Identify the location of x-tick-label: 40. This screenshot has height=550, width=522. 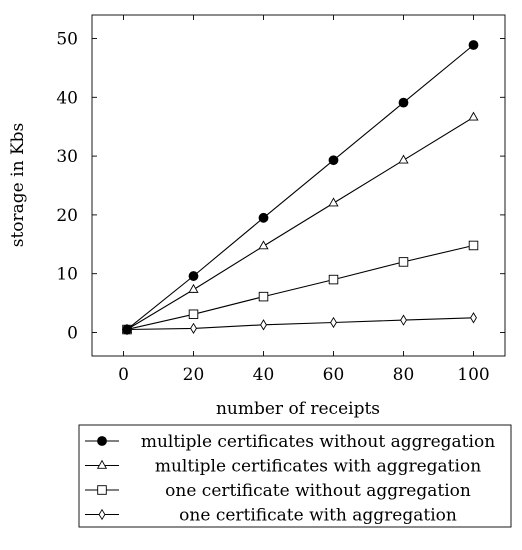
(264, 375).